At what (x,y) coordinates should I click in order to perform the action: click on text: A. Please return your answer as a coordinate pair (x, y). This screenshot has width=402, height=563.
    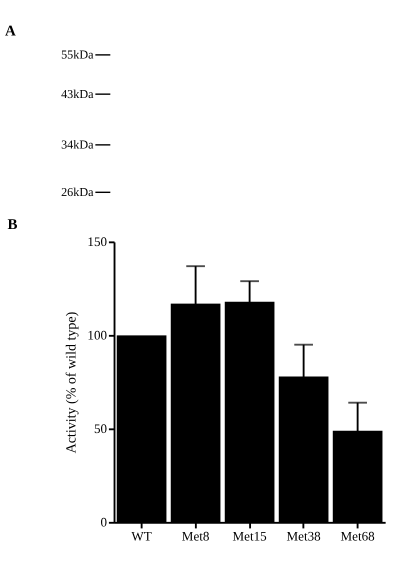
    Looking at the image, I should click on (10, 31).